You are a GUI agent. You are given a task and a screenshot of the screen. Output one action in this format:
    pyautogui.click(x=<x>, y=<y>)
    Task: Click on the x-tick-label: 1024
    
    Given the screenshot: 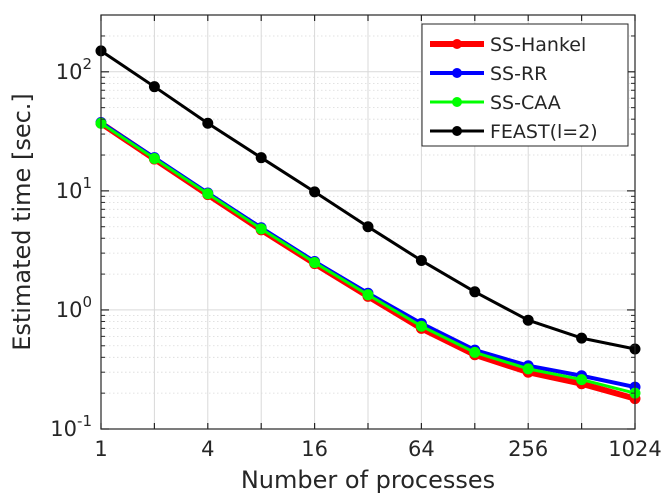 What is the action you would take?
    pyautogui.click(x=634, y=449)
    